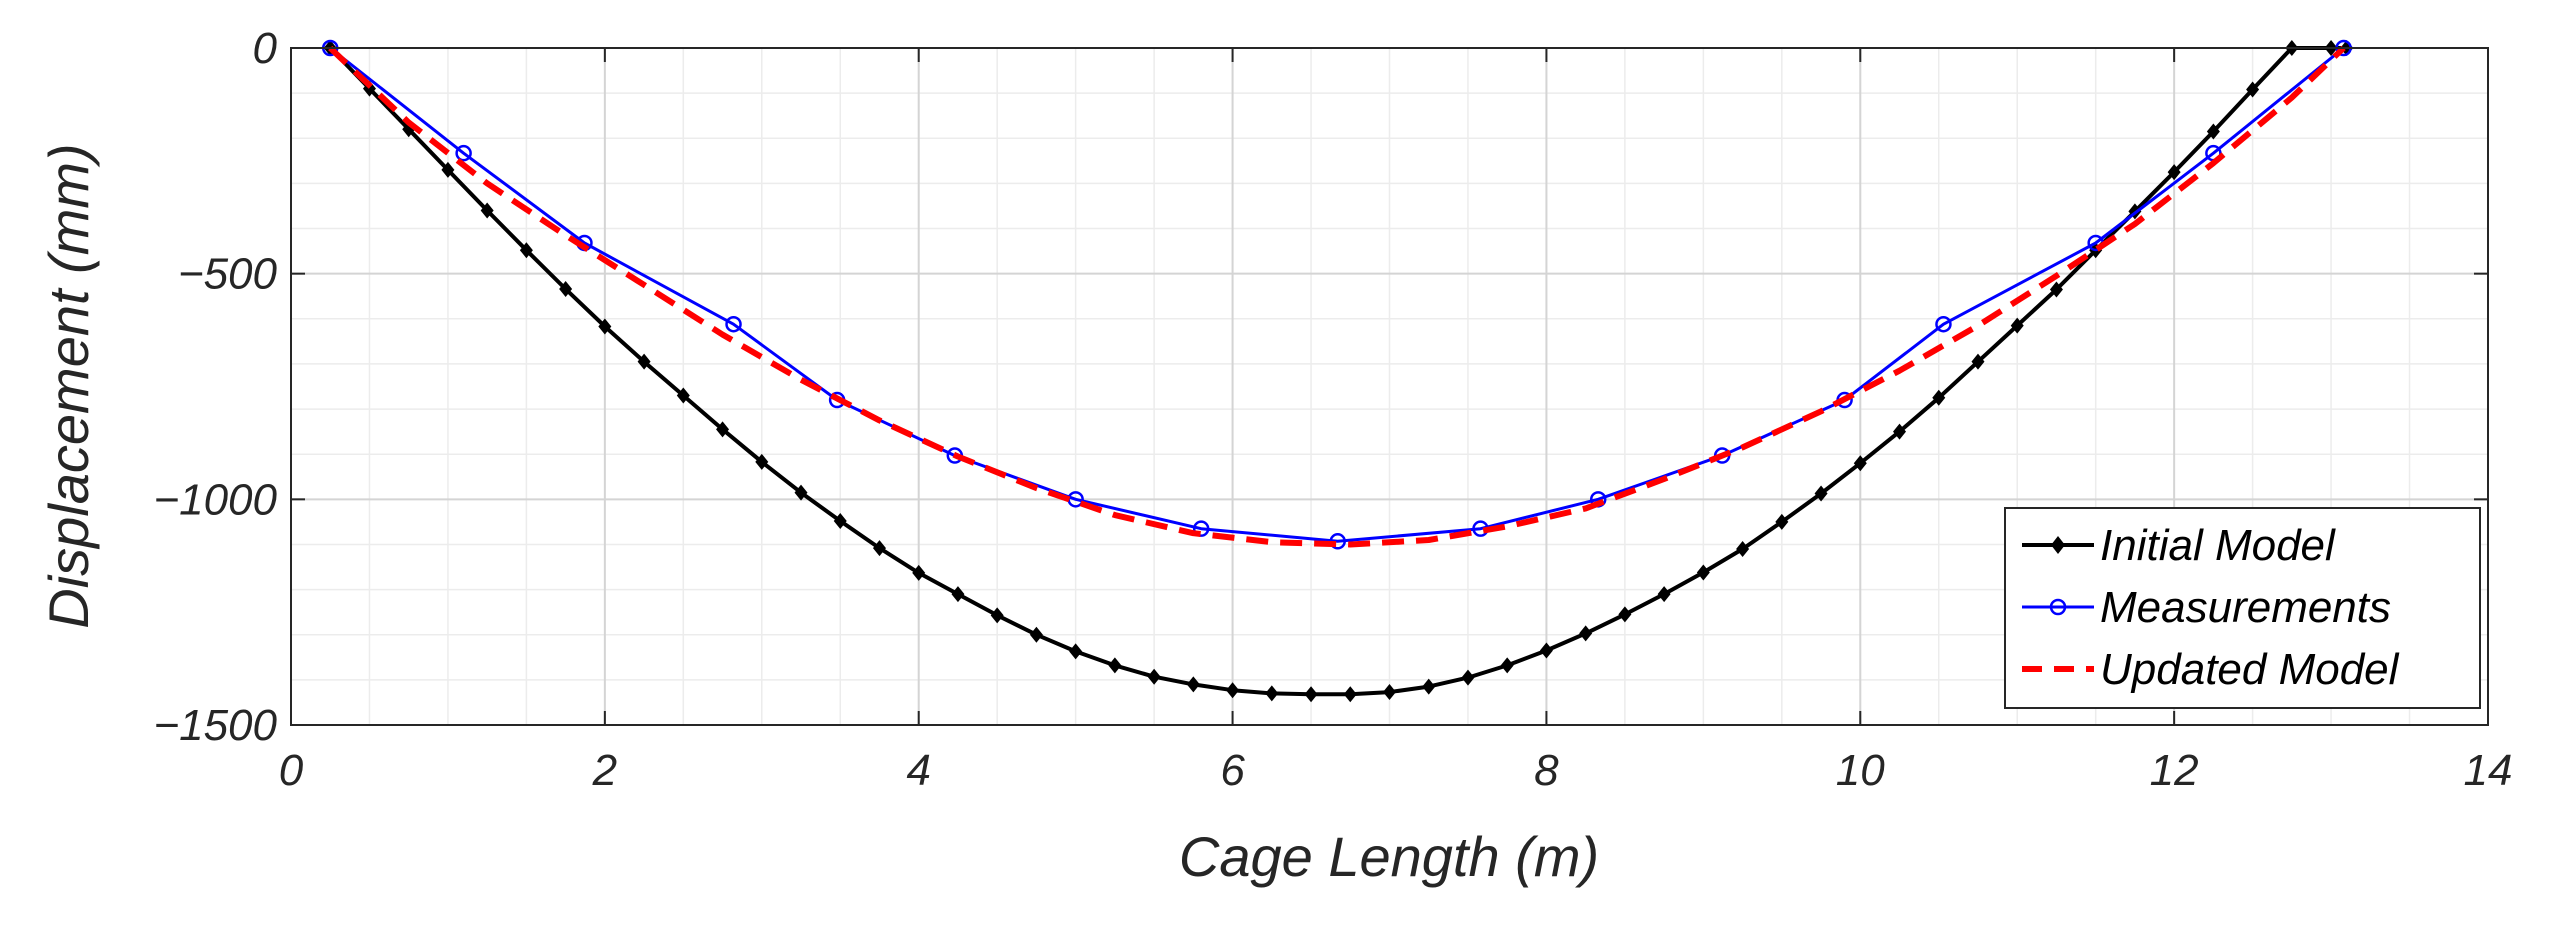 The width and height of the screenshot is (2553, 928). Describe the element at coordinates (215, 499) in the screenshot. I see `y-tick-label: −1000` at that location.